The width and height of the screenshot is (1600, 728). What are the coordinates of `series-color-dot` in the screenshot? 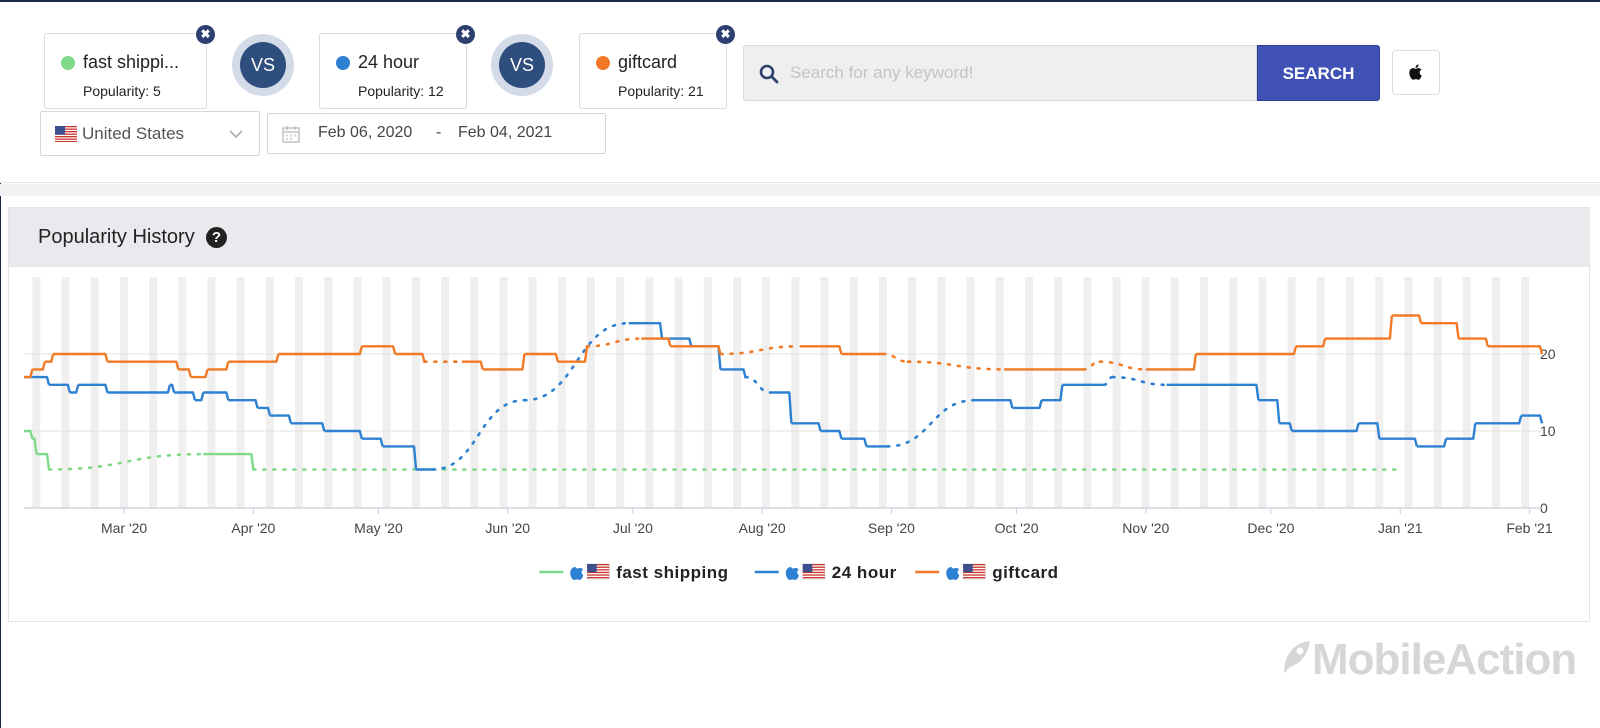 It's located at (603, 62).